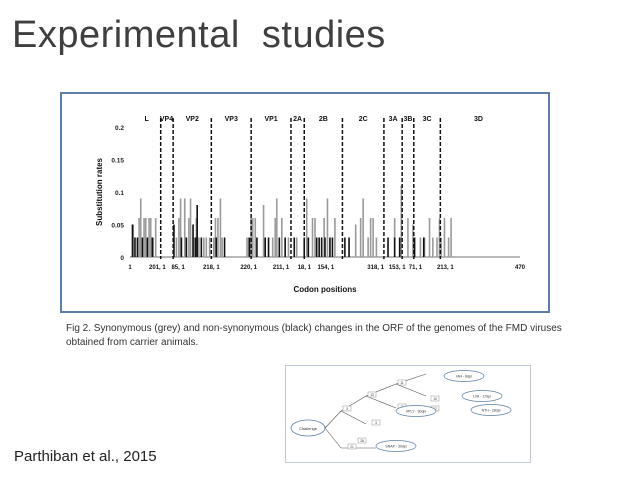 The image size is (638, 479). I want to click on branch-label: 3, so click(376, 423).